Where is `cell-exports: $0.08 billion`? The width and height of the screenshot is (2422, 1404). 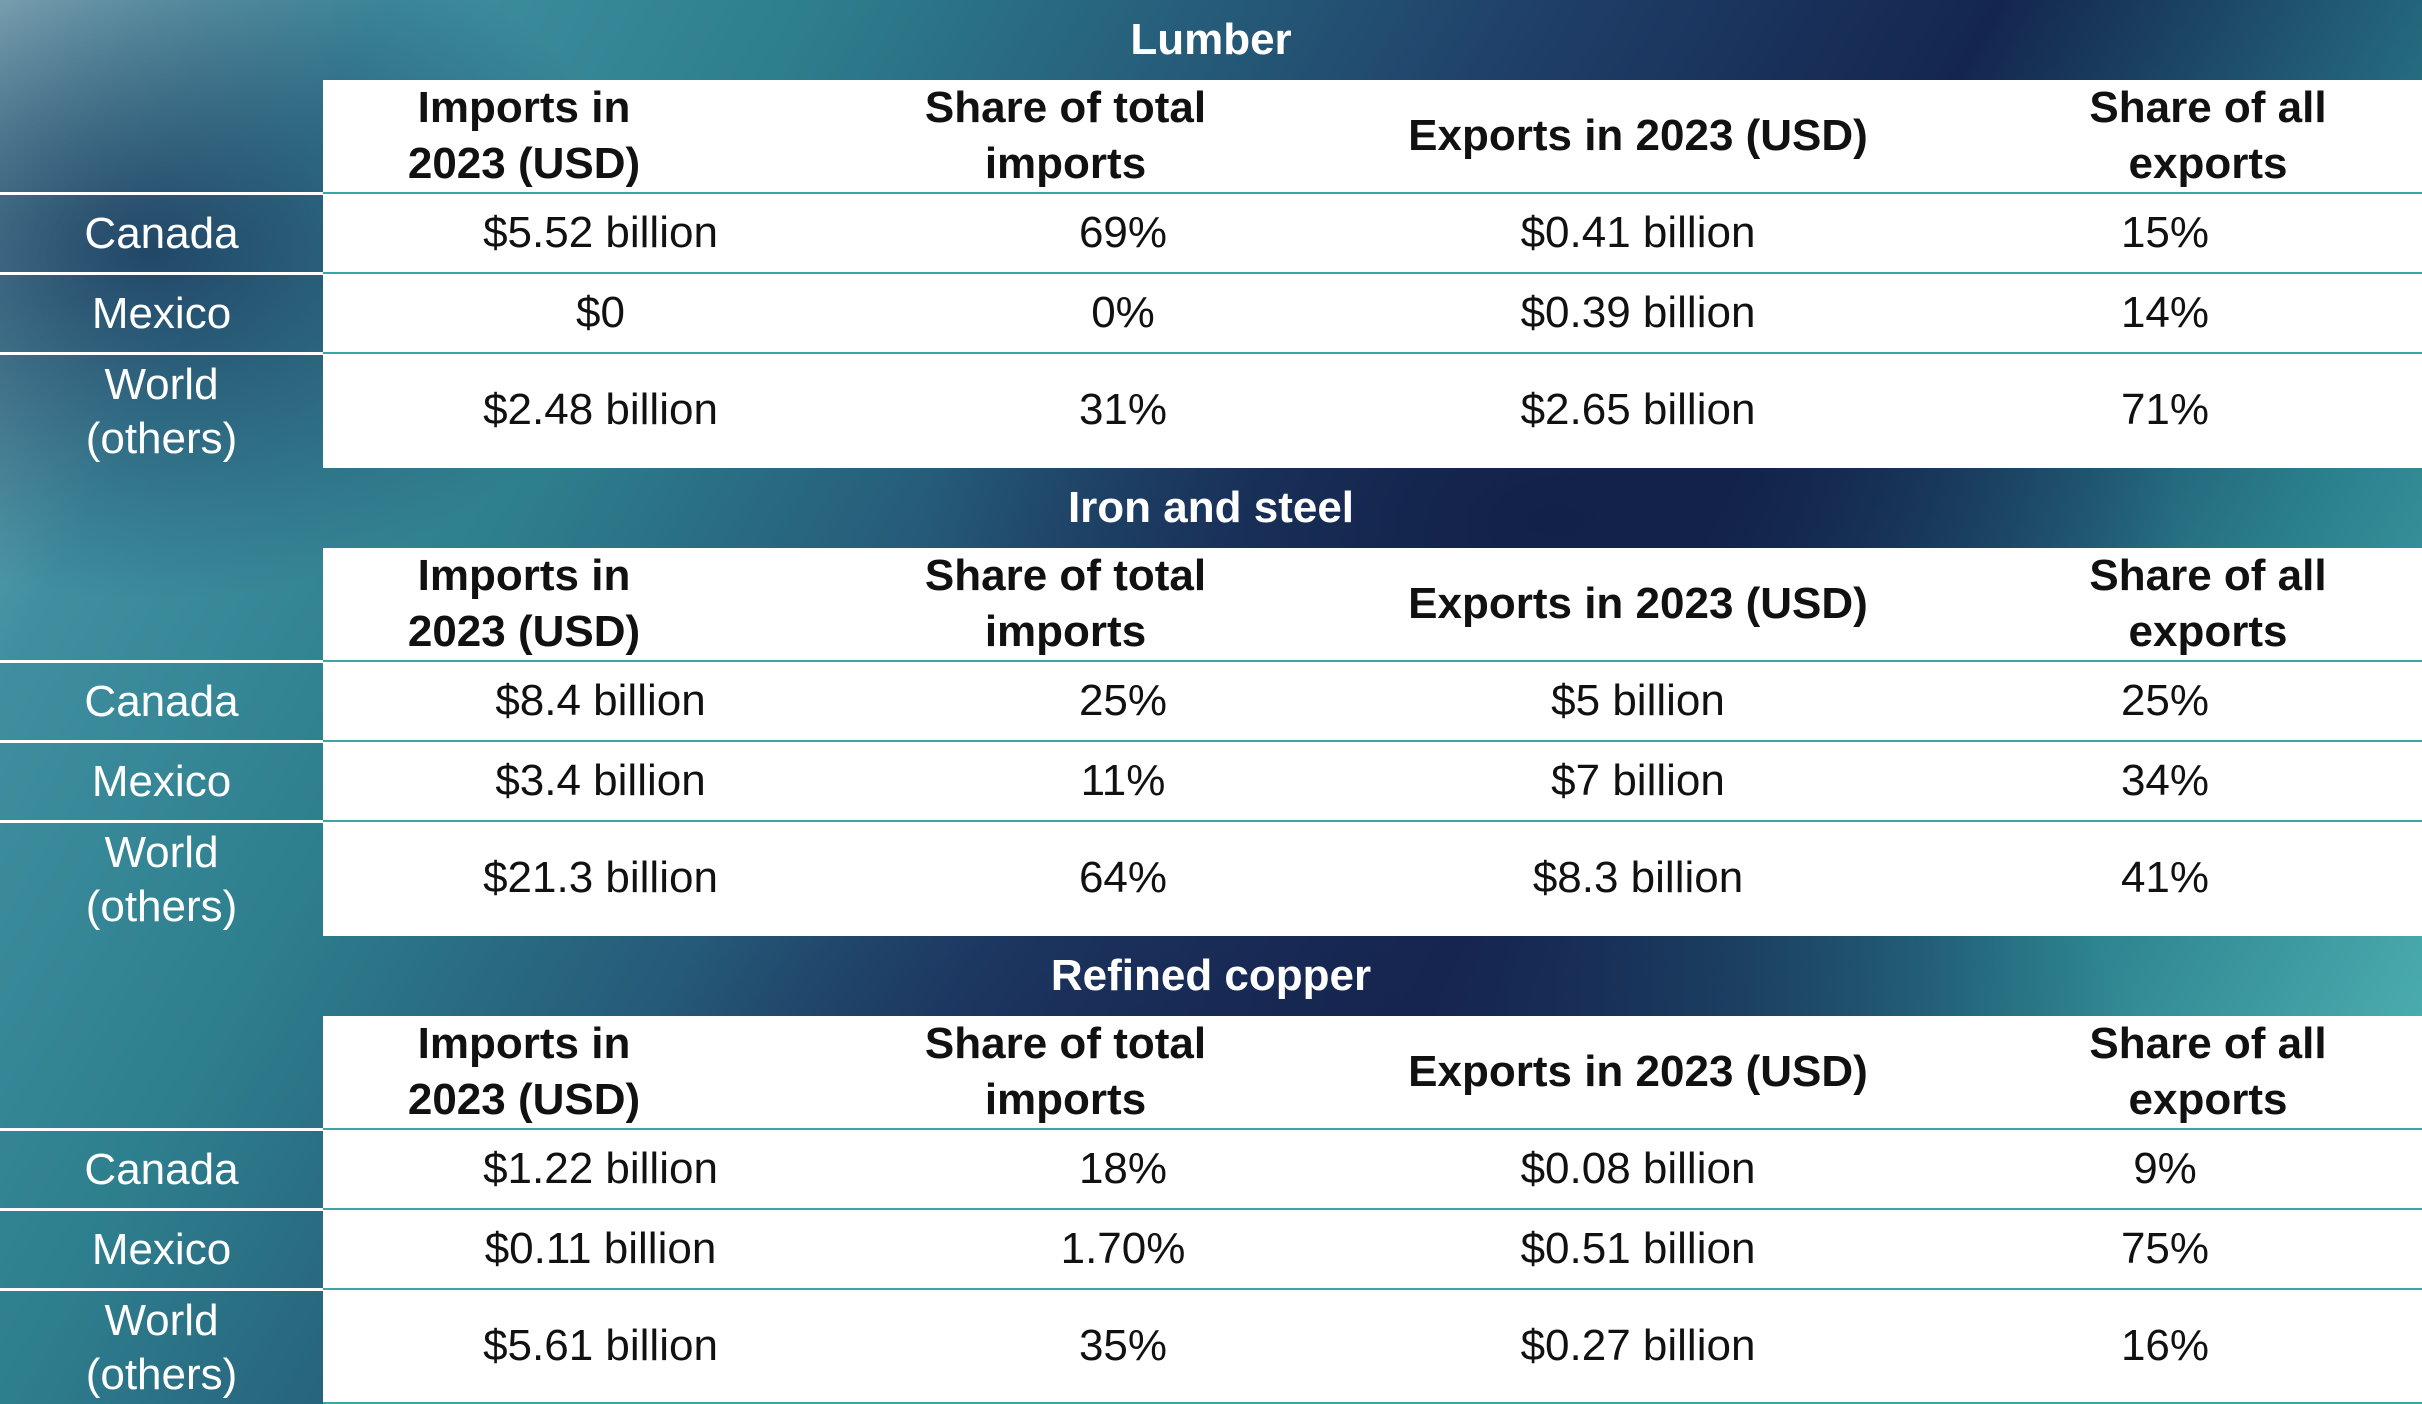 cell-exports: $0.08 billion is located at coordinates (1638, 1168).